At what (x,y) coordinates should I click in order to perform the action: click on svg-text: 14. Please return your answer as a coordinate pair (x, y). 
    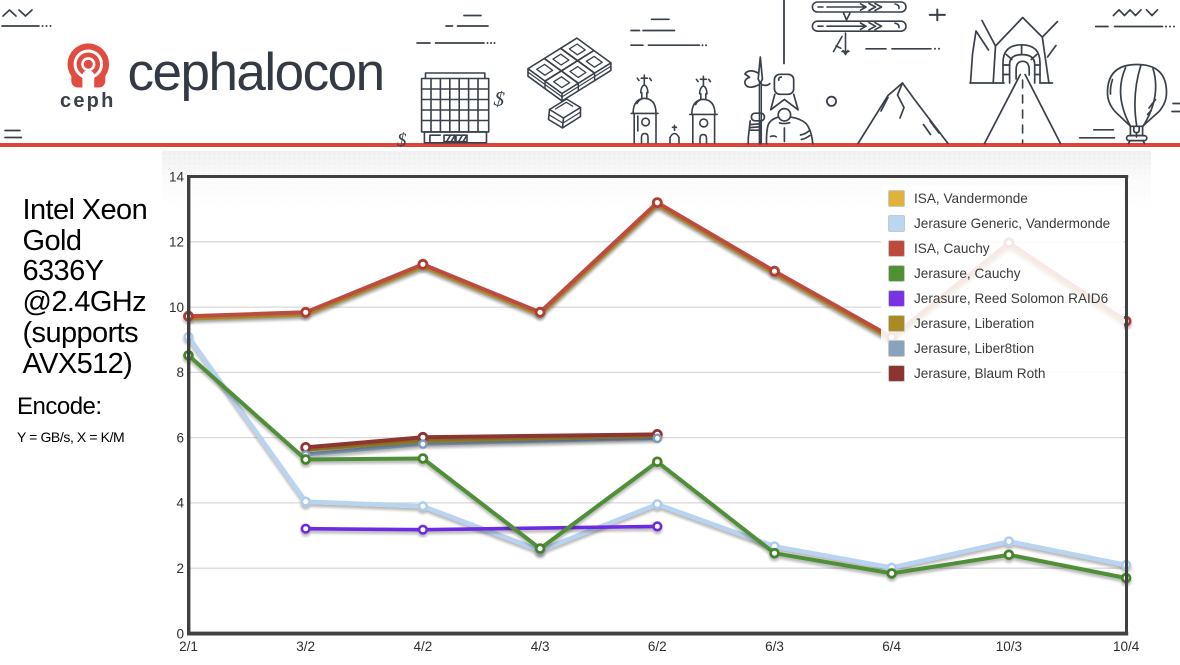
    Looking at the image, I should click on (177, 176).